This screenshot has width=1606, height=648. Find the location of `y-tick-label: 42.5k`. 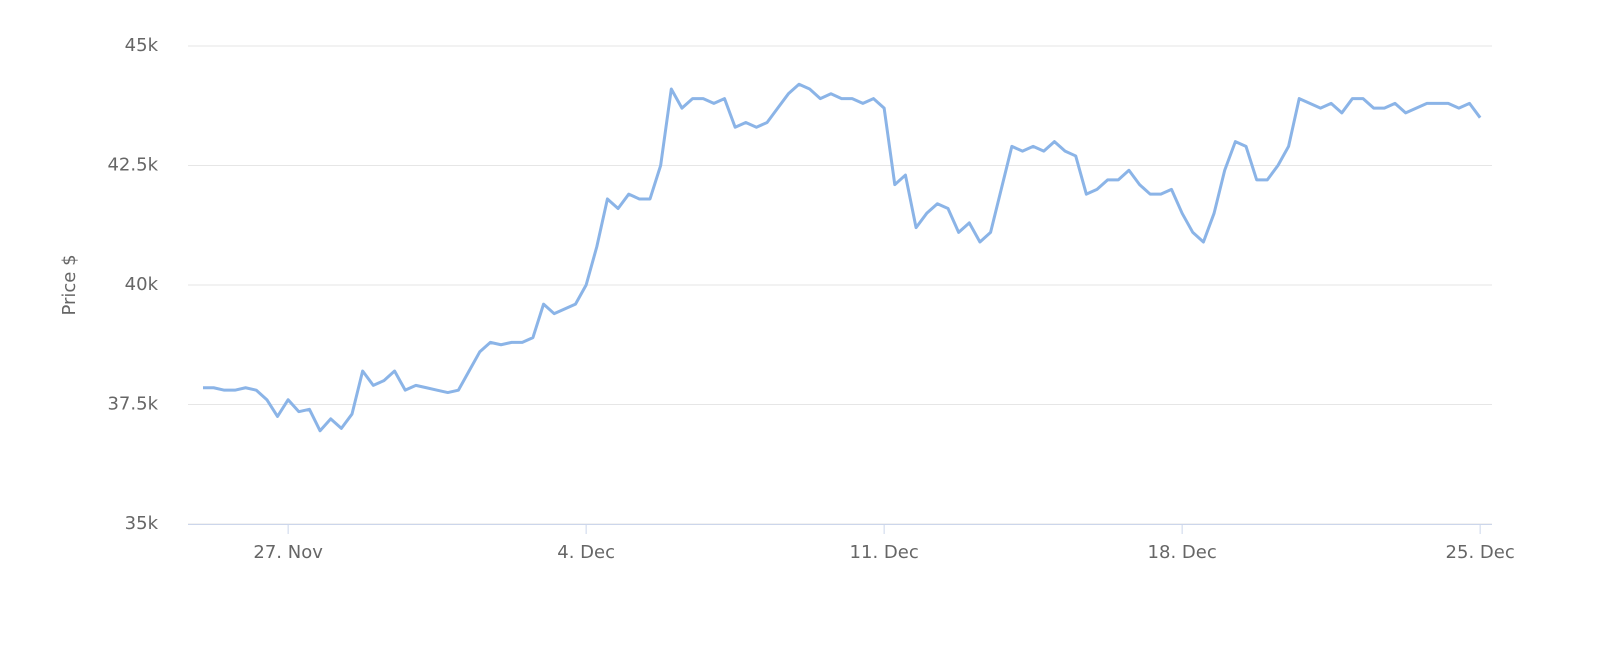

y-tick-label: 42.5k is located at coordinates (132, 165).